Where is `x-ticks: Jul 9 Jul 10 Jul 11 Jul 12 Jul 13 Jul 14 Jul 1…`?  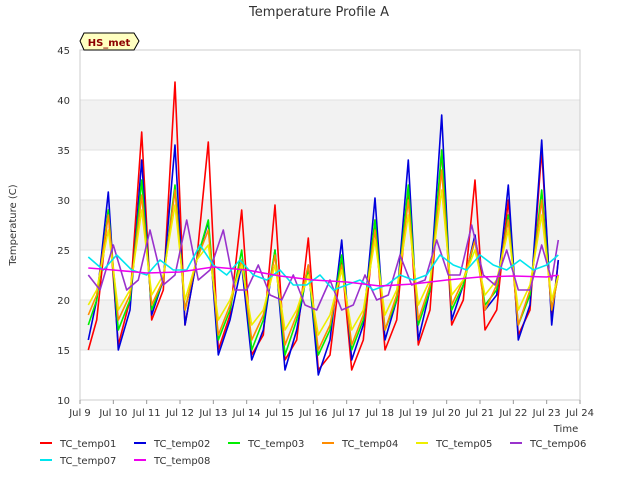
x-ticks: Jul 9 Jul 10 Jul 11 Jul 12 Jul 13 Jul 14 Jul 1… is located at coordinates (331, 409).